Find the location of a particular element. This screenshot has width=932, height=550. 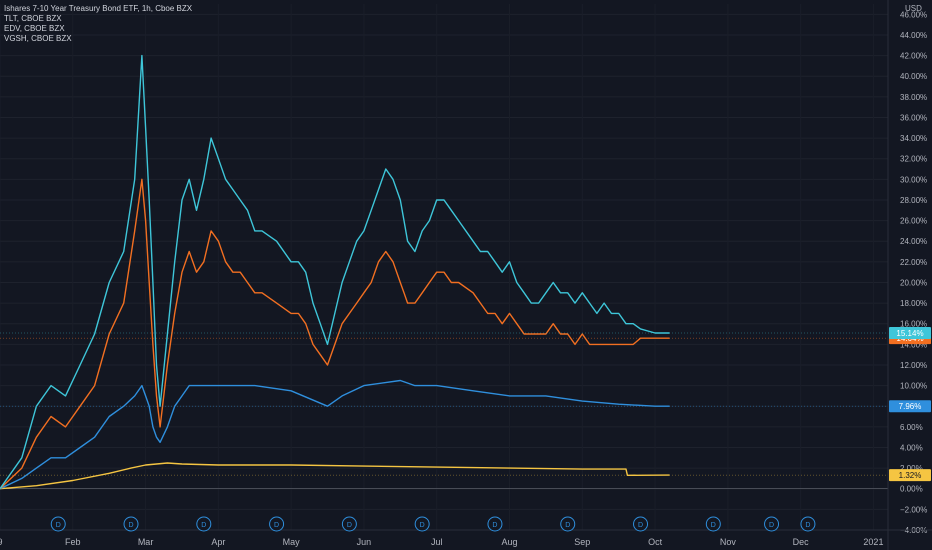

series-line-ief is located at coordinates (335, 434).